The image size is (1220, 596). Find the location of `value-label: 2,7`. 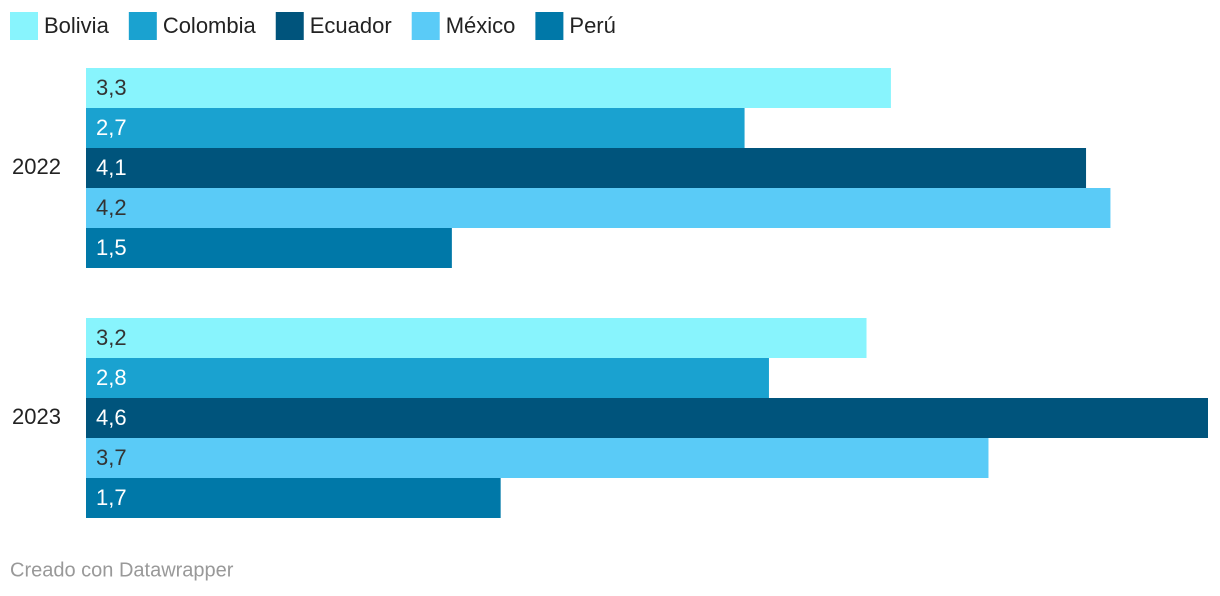

value-label: 2,7 is located at coordinates (111, 127).